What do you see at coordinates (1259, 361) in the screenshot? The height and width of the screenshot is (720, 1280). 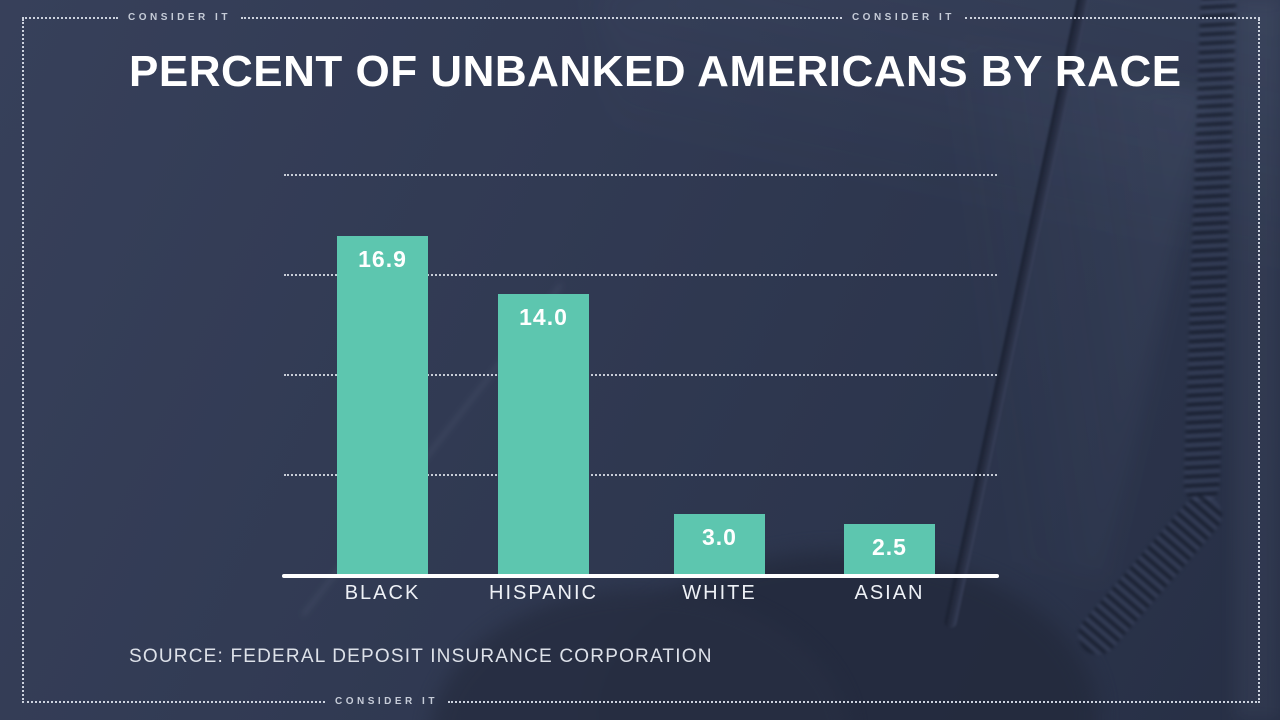 I see `frame-border-right` at bounding box center [1259, 361].